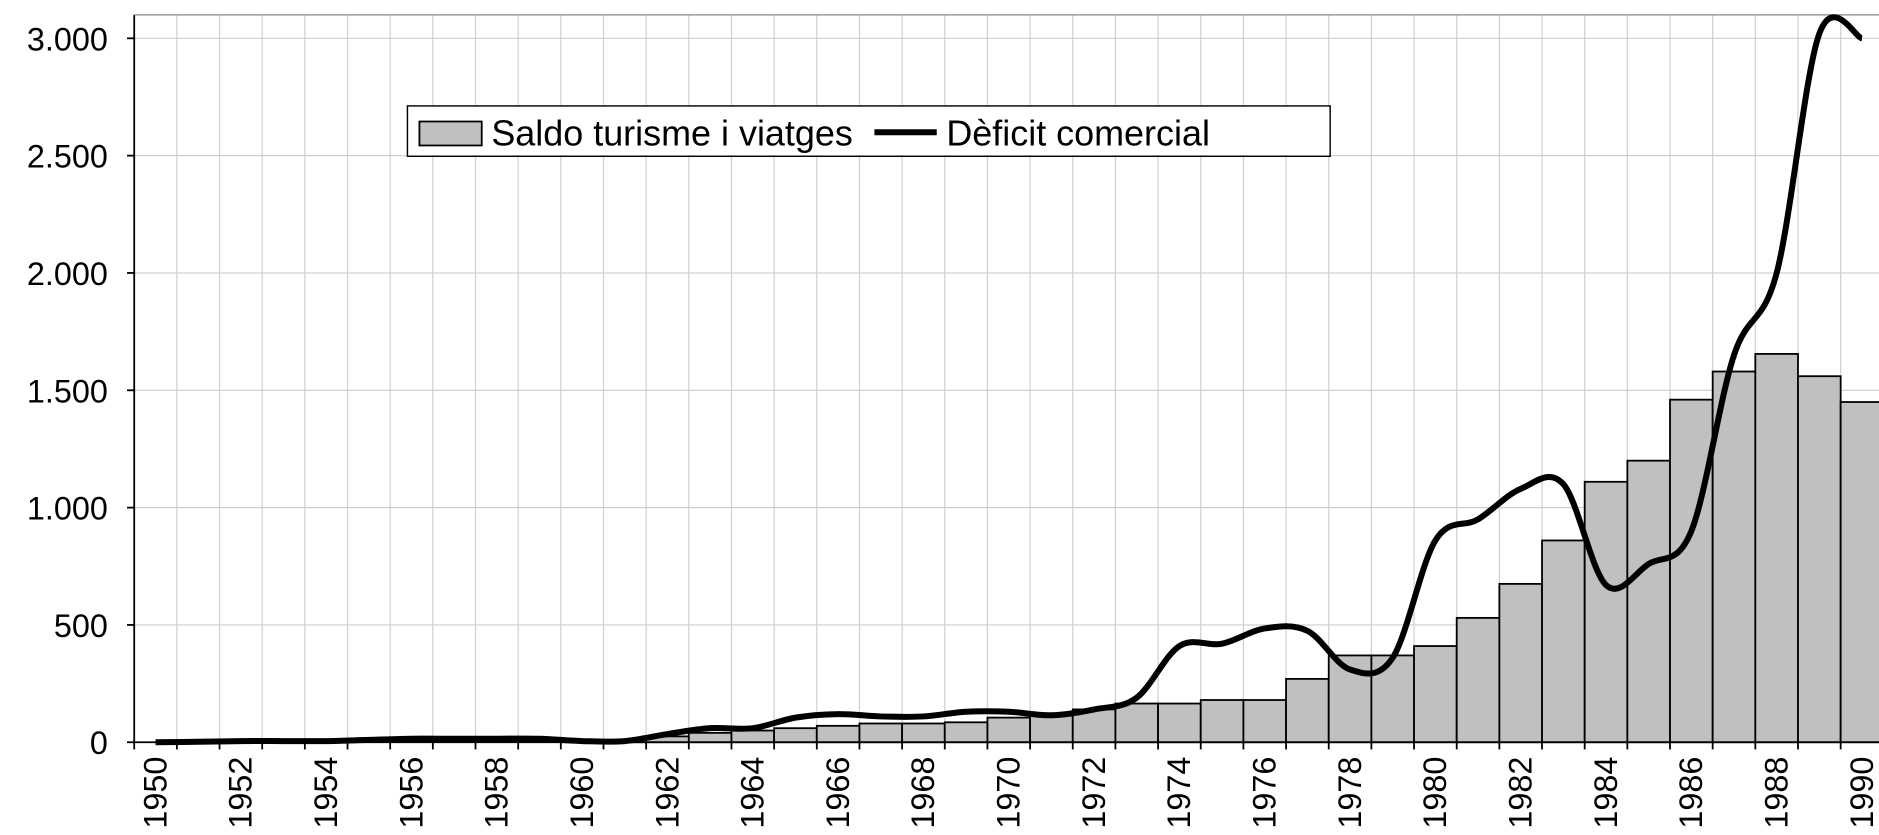  Describe the element at coordinates (241, 793) in the screenshot. I see `x-tick-label: 1952` at that location.